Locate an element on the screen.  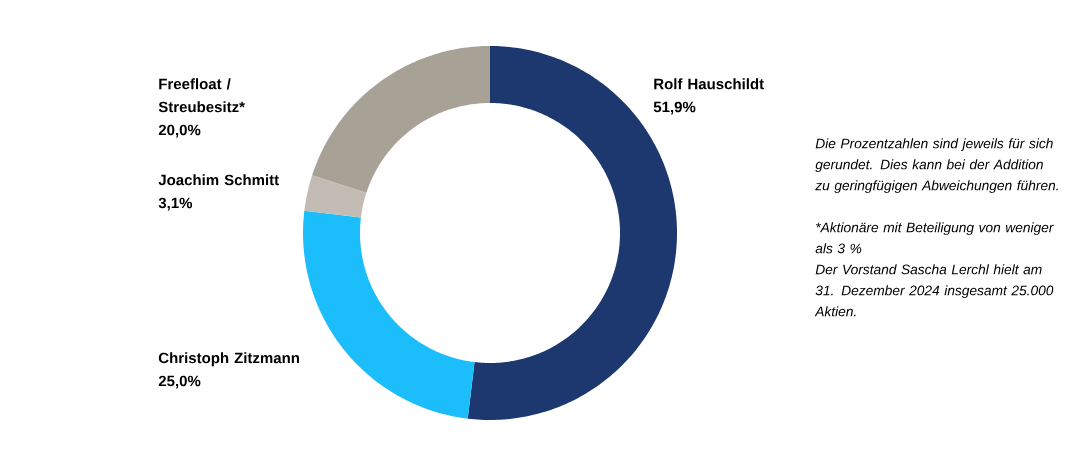
data-label: 51,9% is located at coordinates (674, 108).